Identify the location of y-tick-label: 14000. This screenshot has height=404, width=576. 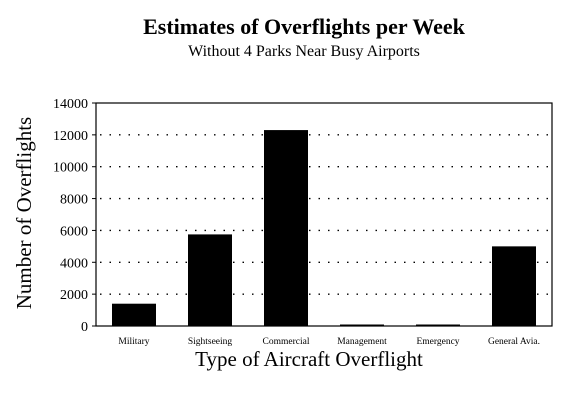
(70, 104).